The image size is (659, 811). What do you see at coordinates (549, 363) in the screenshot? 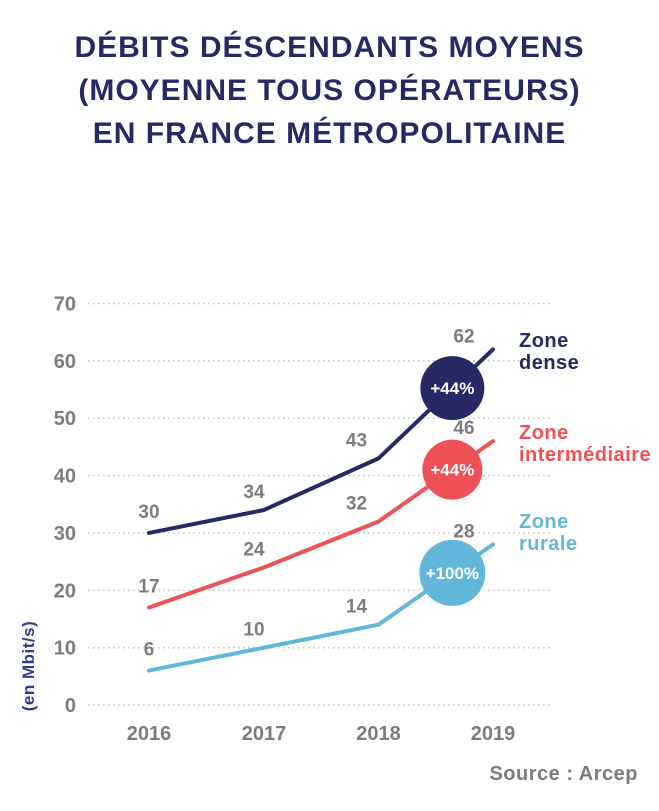
I see `legend-zone-dense-line-2: dense` at bounding box center [549, 363].